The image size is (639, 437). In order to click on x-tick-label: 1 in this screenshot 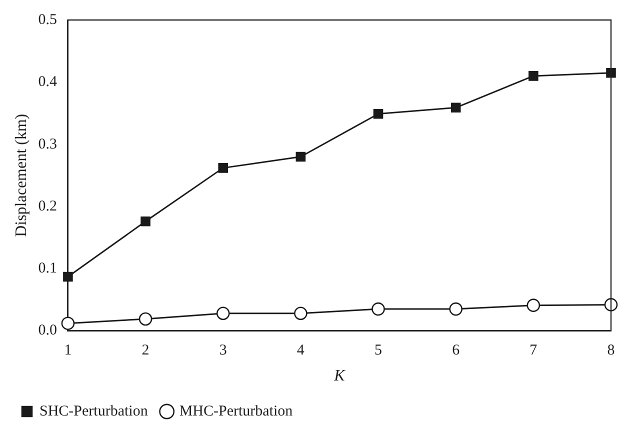, I will do `click(68, 350)`.